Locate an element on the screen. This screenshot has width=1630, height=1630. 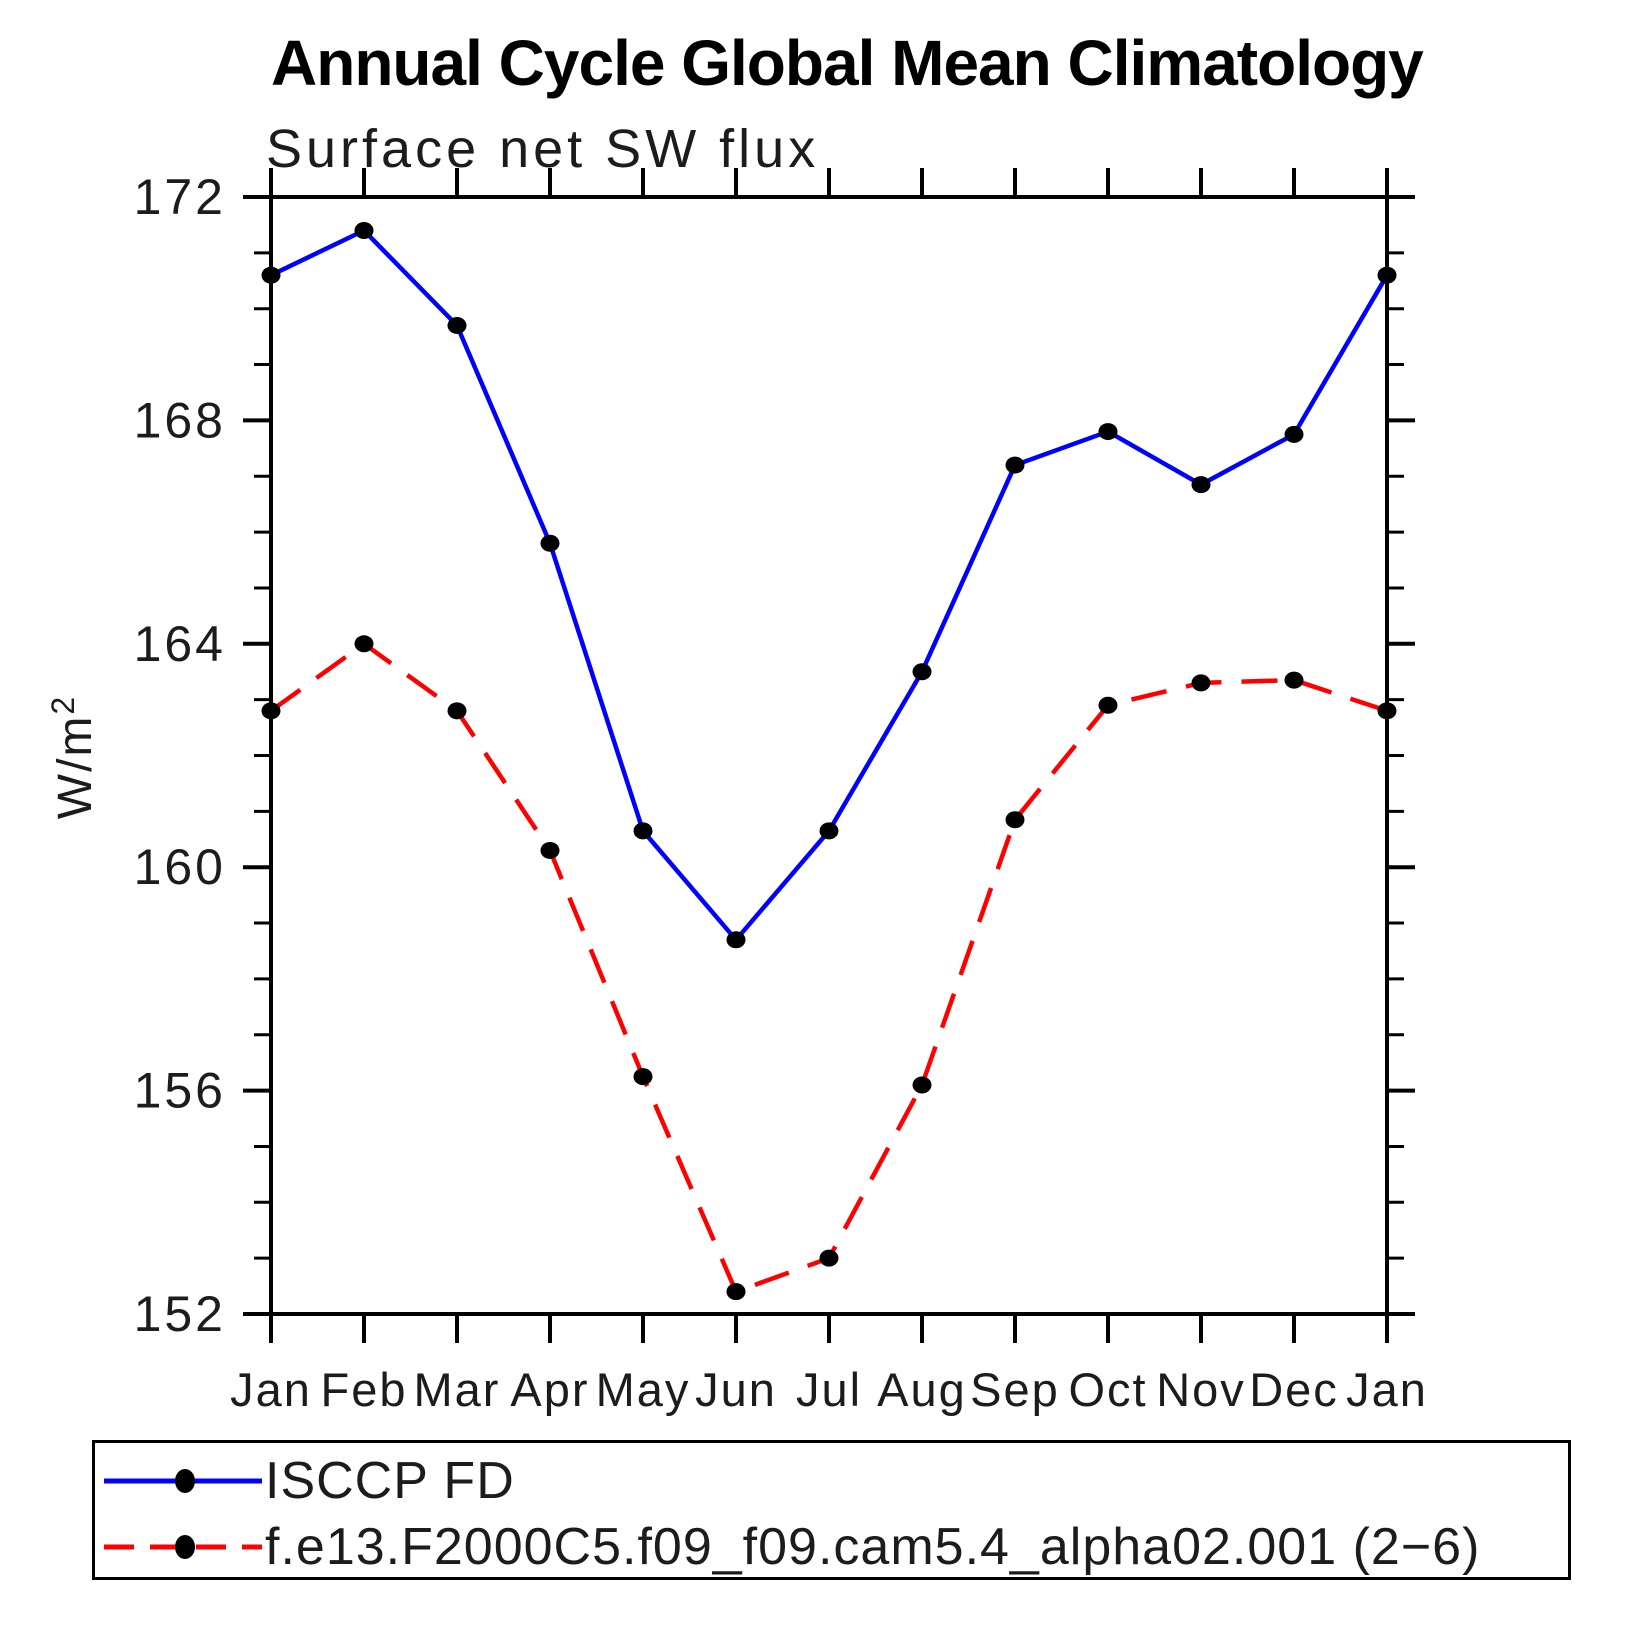
x-tick-label: May is located at coordinates (643, 1389).